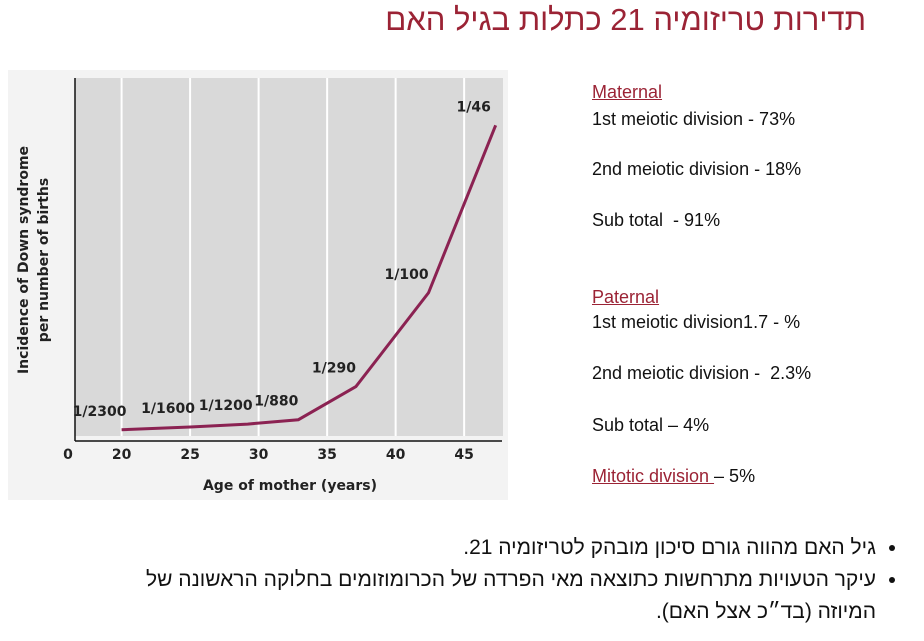  Describe the element at coordinates (473, 107) in the screenshot. I see `data-label: 1/46` at that location.